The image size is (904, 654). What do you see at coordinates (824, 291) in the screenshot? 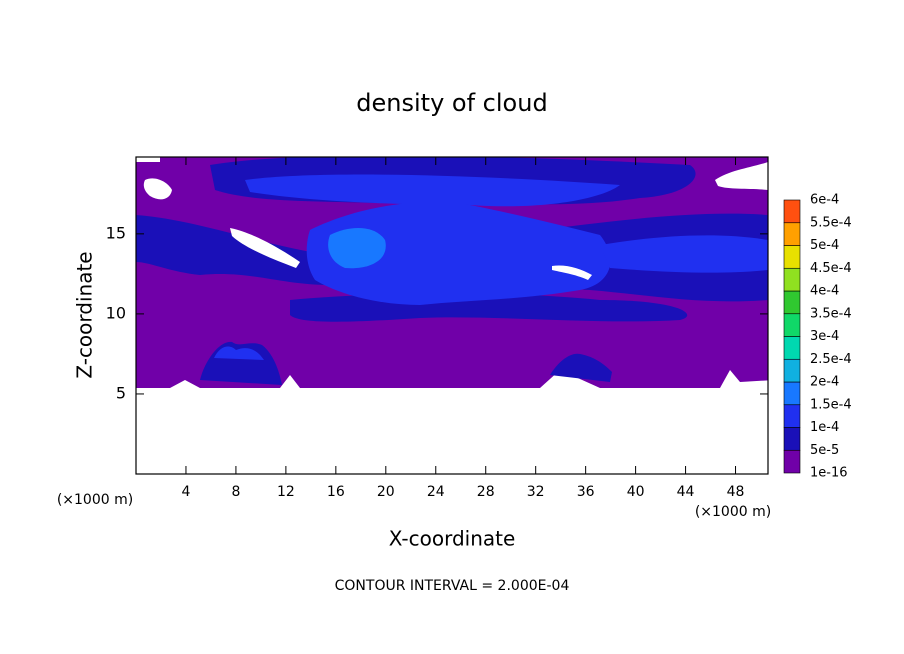
I see `colorbar-label: 4e-4` at bounding box center [824, 291].